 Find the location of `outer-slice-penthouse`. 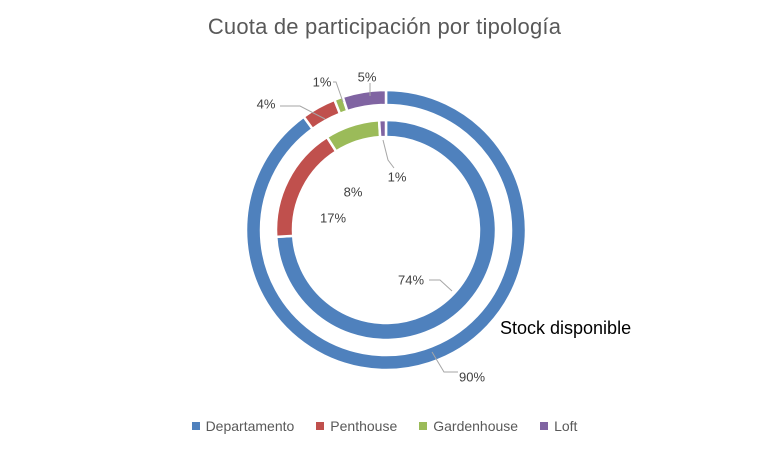

outer-slice-penthouse is located at coordinates (321, 114).